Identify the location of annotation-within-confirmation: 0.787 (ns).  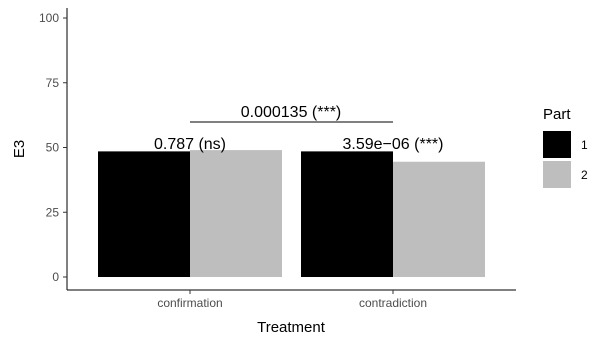
(190, 144).